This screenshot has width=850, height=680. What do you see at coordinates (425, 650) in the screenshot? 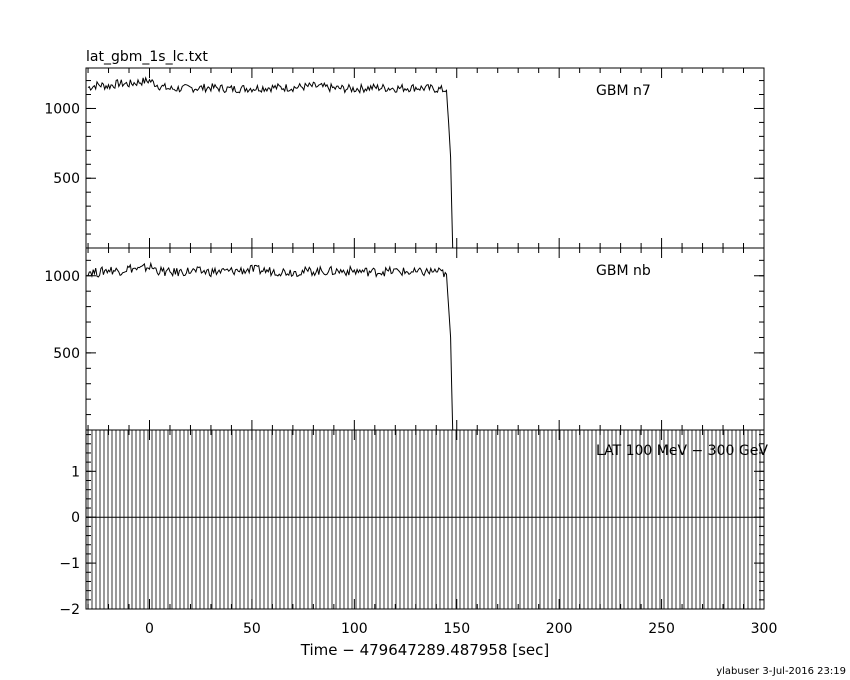
I see `x-axis-label: Time − 479647289.487958 [sec]` at bounding box center [425, 650].